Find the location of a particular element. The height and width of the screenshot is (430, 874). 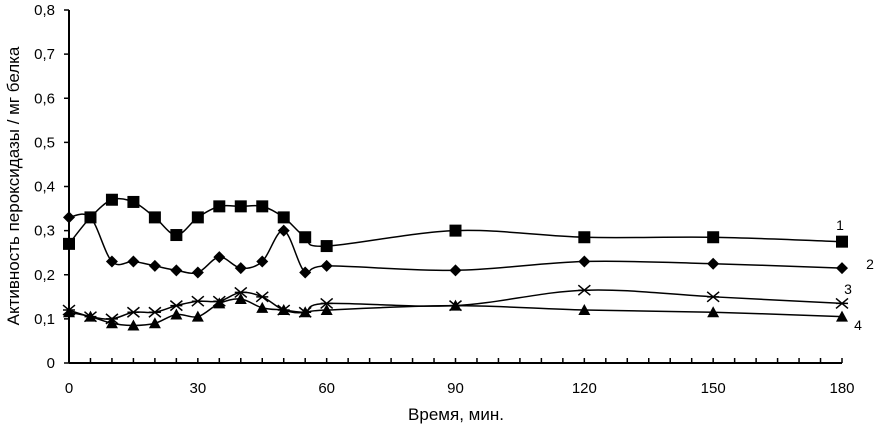

series-line is located at coordinates (455, 222).